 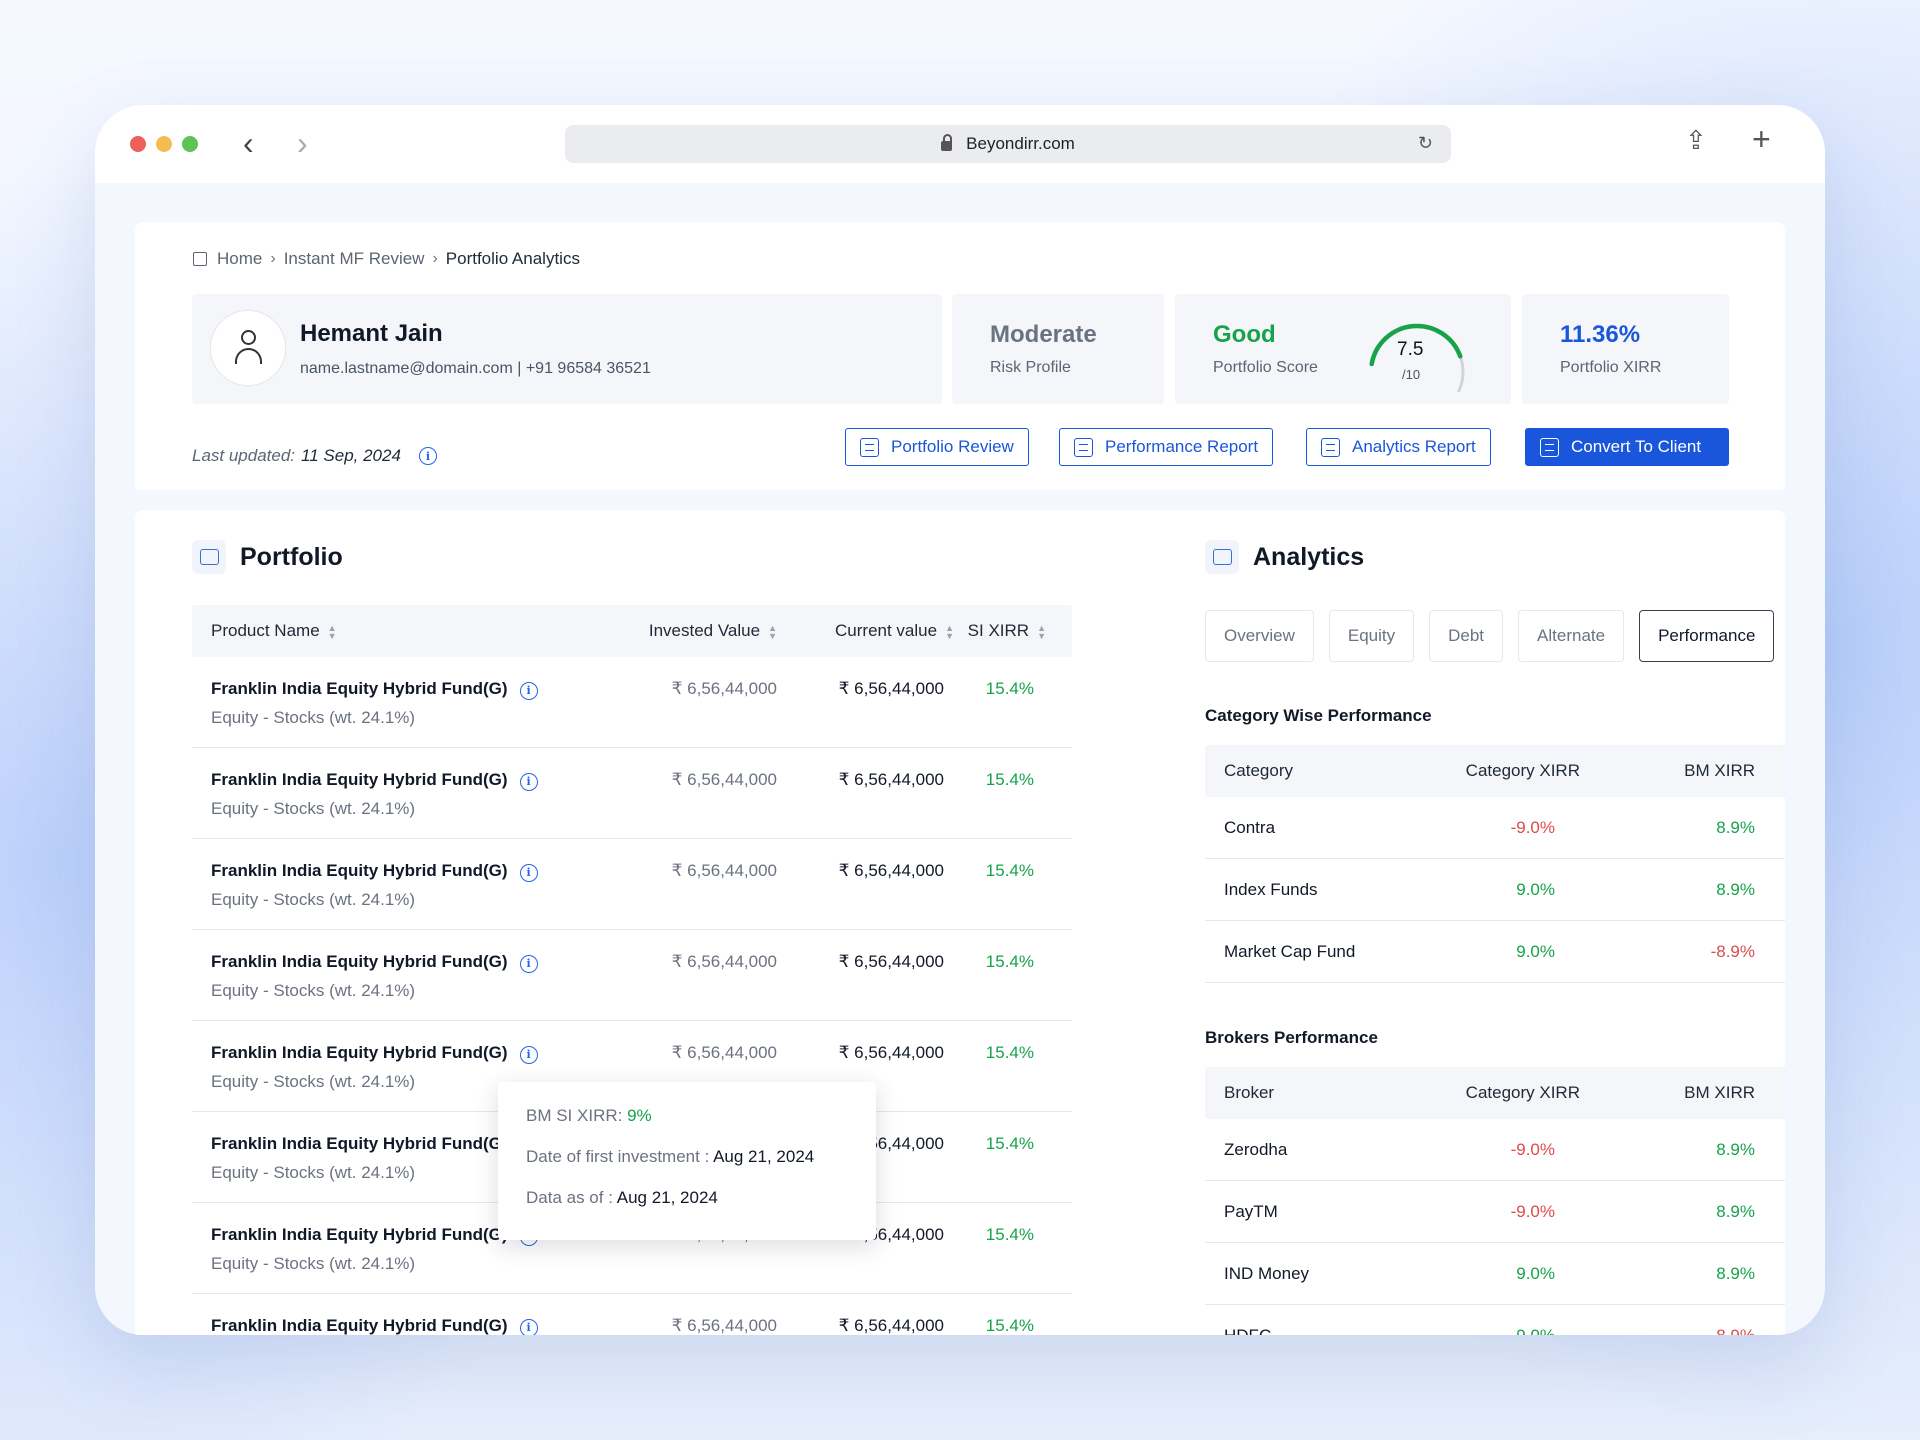 What do you see at coordinates (1636, 446) in the screenshot?
I see `convert-to-client-label: Convert To Client` at bounding box center [1636, 446].